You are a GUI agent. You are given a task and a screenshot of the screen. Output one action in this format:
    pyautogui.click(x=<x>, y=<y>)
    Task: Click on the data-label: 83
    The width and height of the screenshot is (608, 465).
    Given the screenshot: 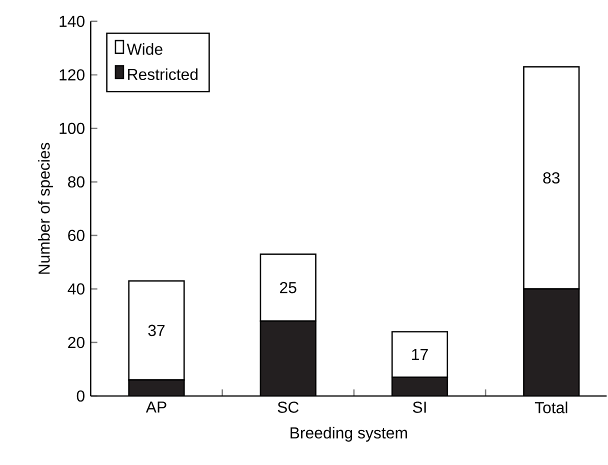 What is the action you would take?
    pyautogui.click(x=551, y=178)
    